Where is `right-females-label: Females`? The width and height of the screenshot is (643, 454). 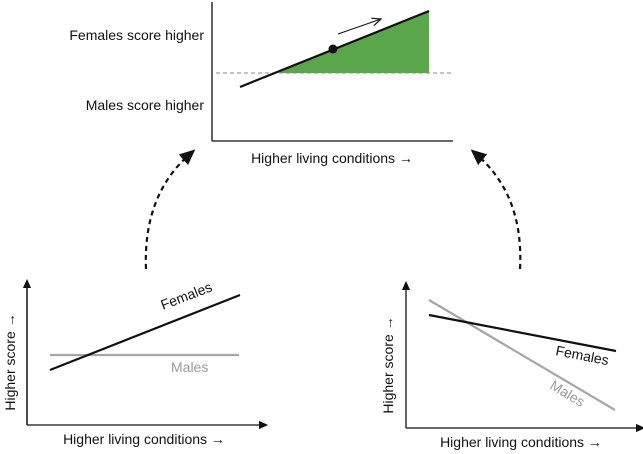
right-females-label: Females is located at coordinates (582, 355).